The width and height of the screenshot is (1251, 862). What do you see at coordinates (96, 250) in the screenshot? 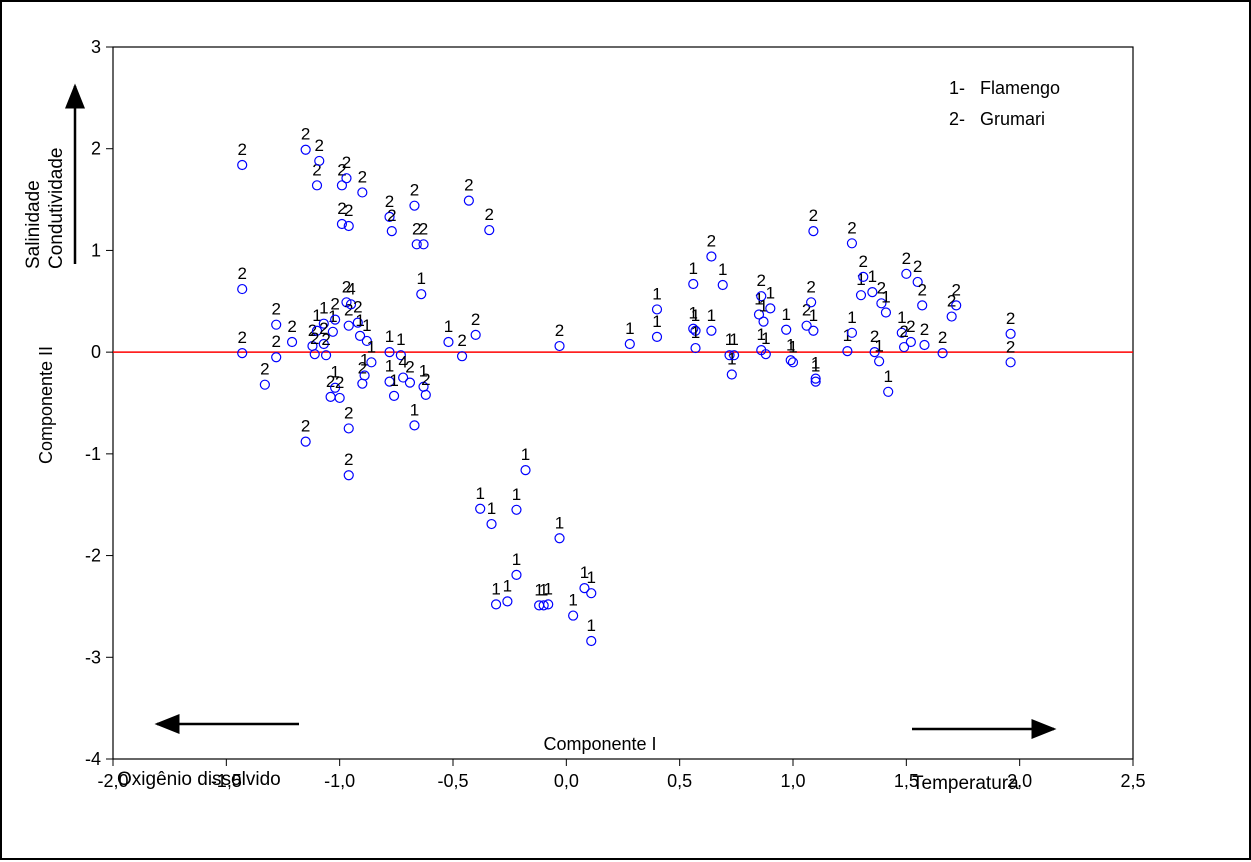
I see `y-tick-label: 1` at bounding box center [96, 250].